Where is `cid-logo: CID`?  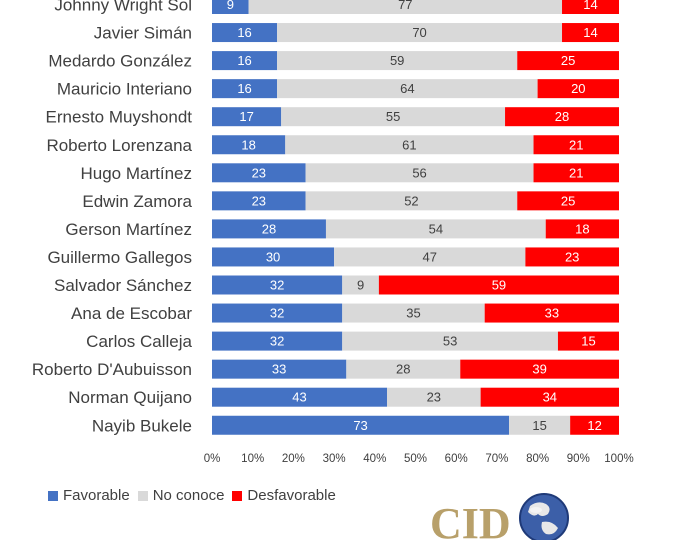 cid-logo: CID is located at coordinates (500, 518).